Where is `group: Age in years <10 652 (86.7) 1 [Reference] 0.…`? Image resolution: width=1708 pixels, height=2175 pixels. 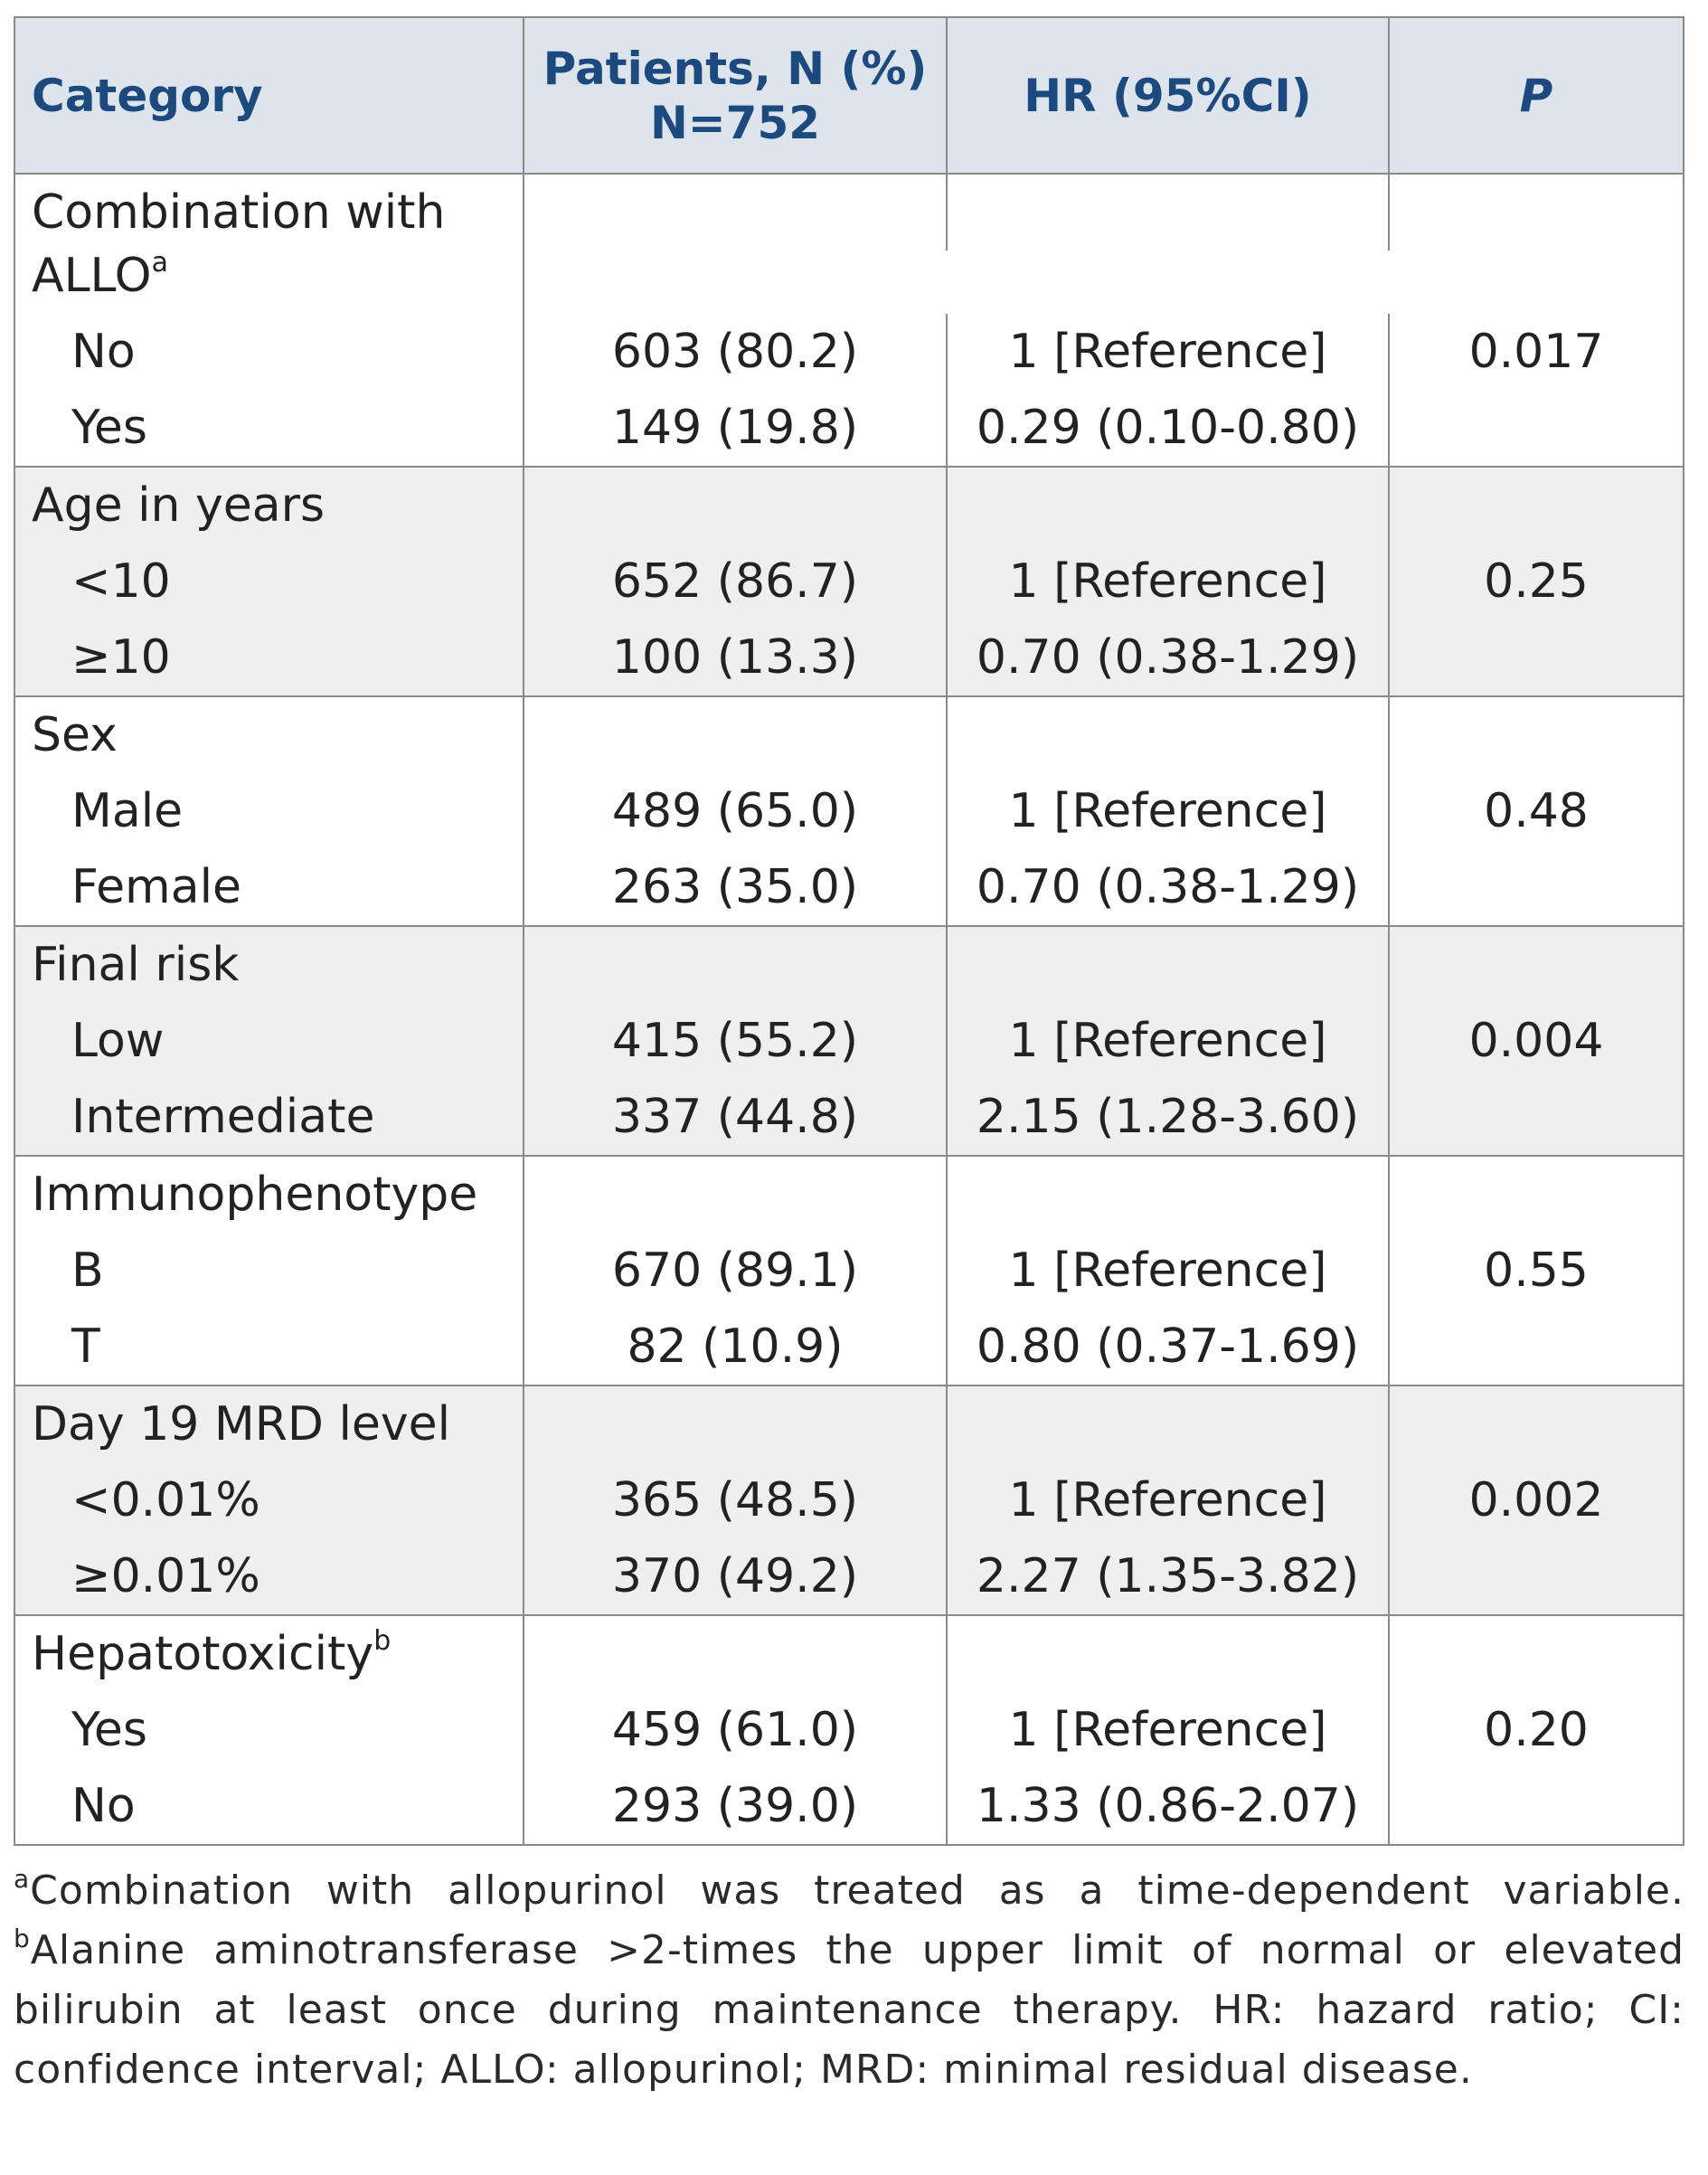 group: Age in years <10 652 (86.7) 1 [Reference] 0.… is located at coordinates (849, 582).